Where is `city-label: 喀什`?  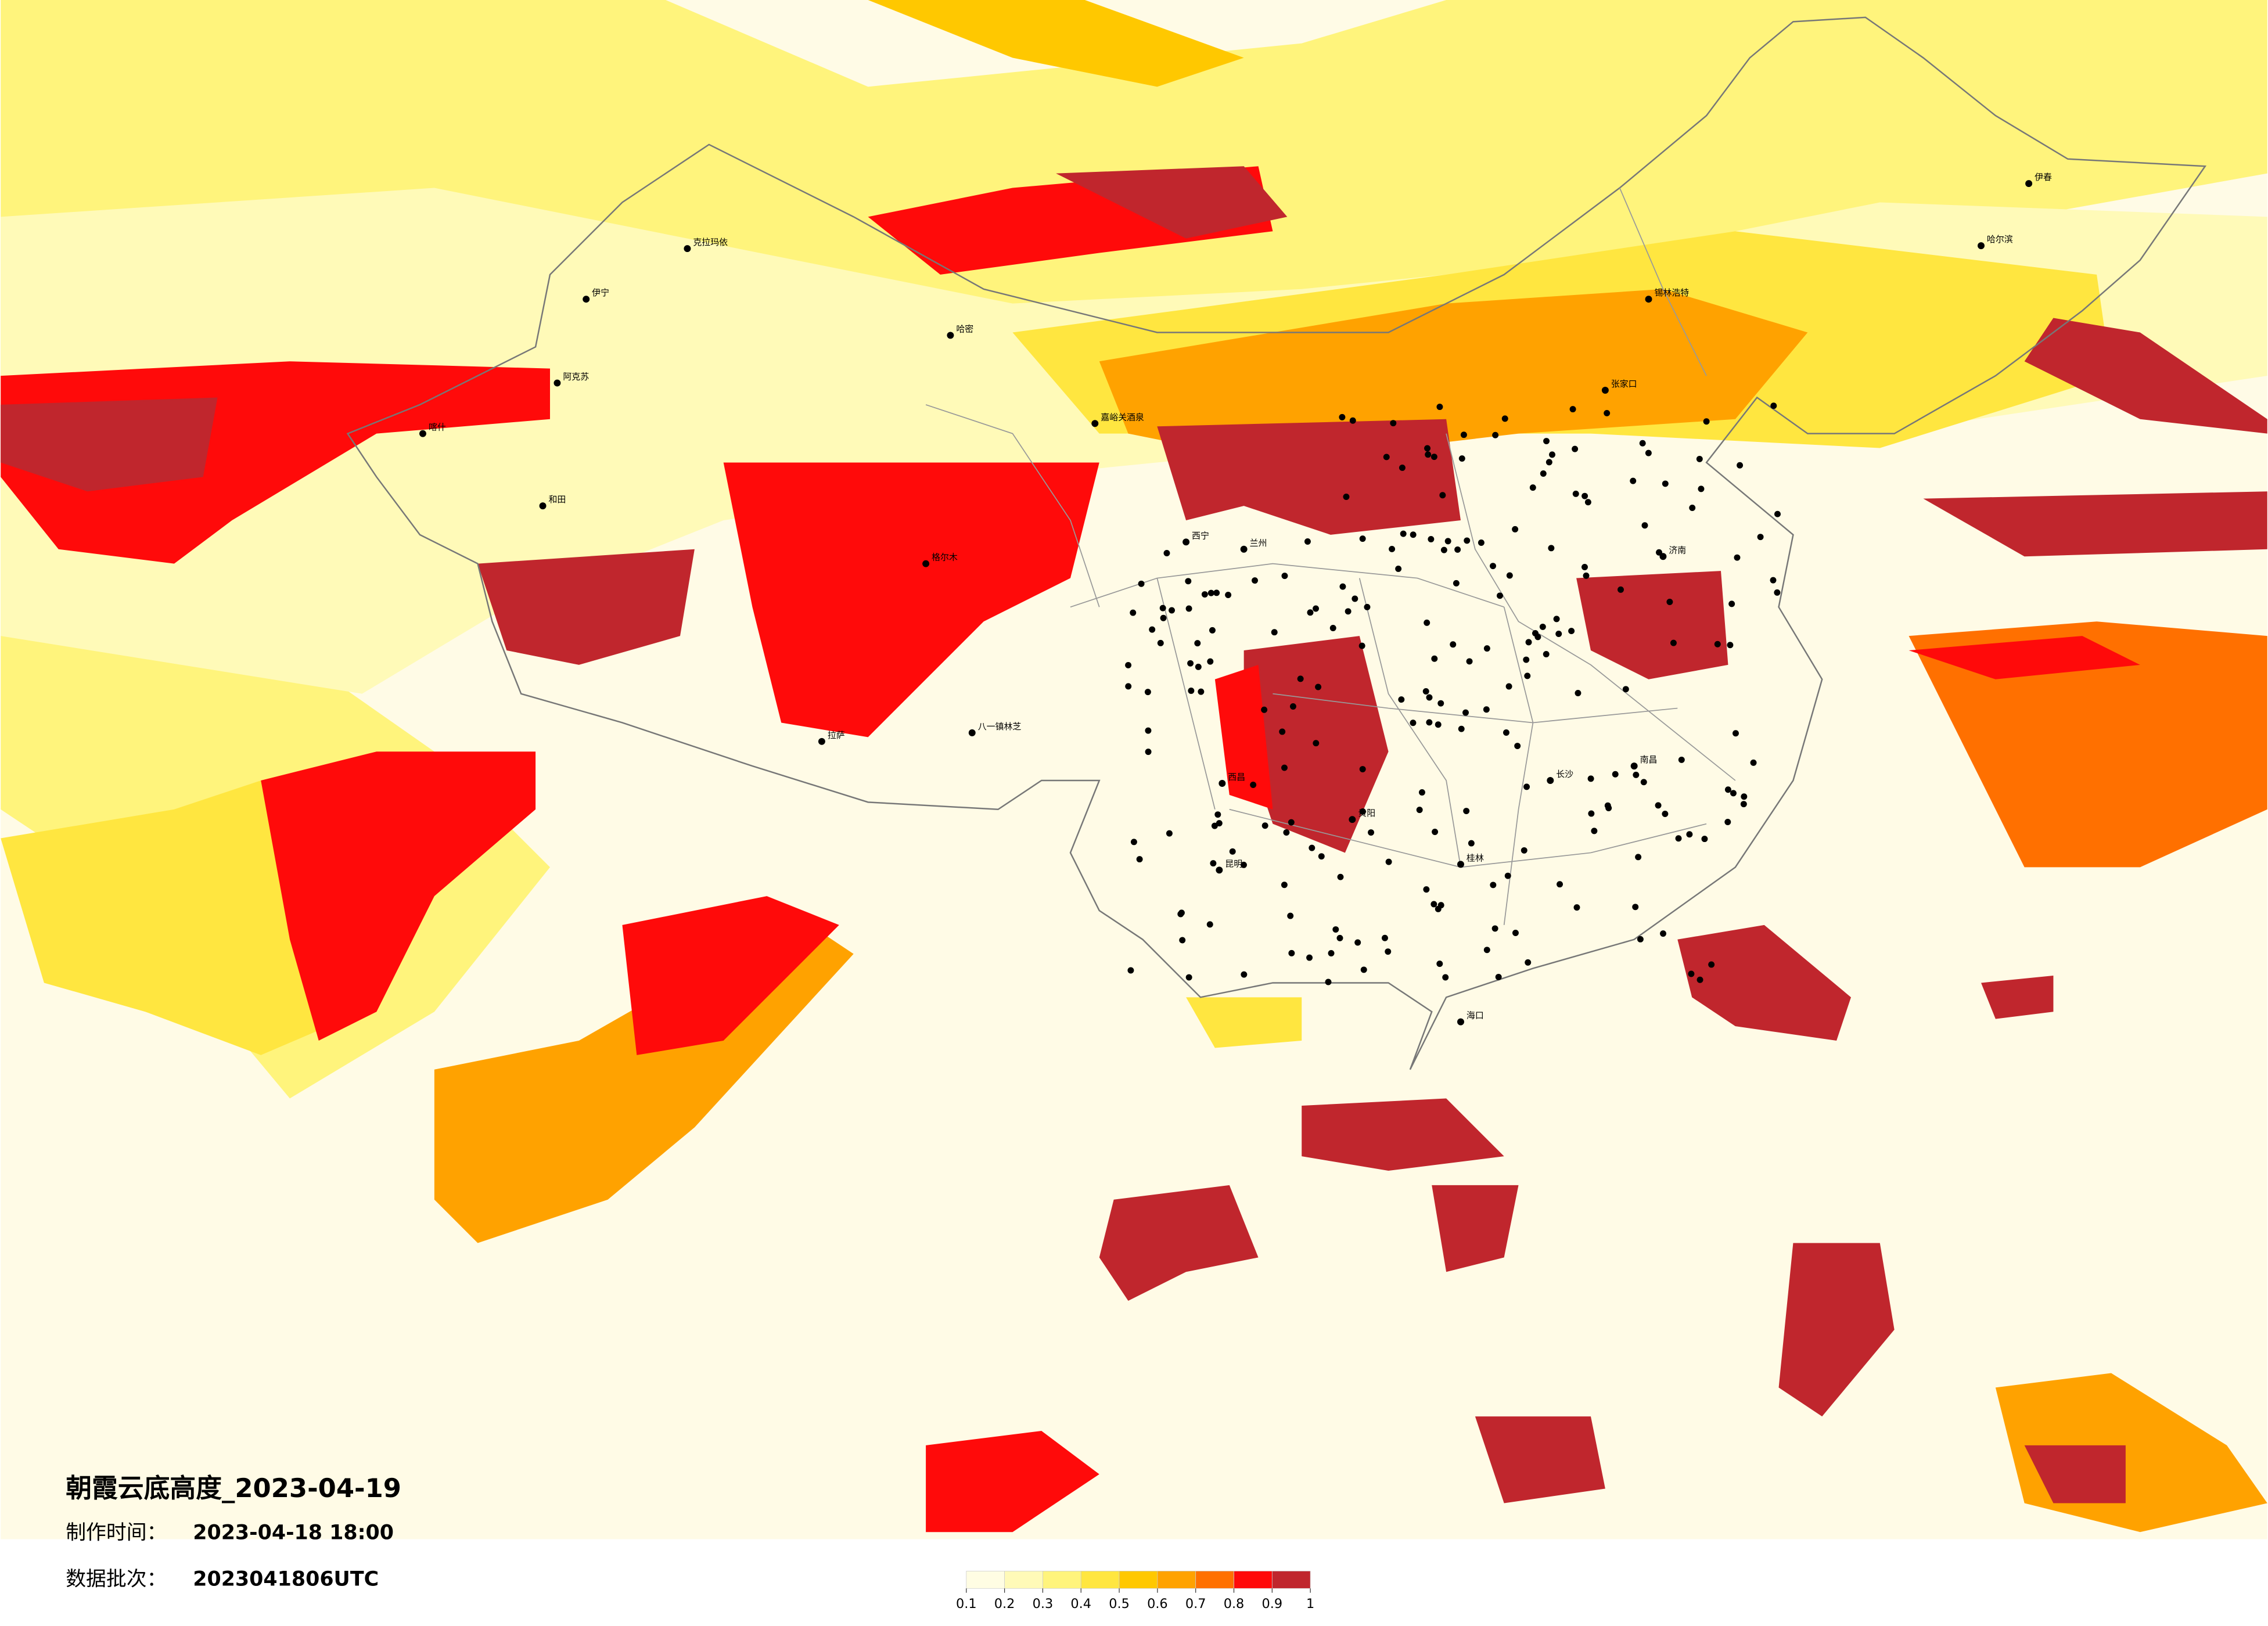 city-label: 喀什 is located at coordinates (437, 427).